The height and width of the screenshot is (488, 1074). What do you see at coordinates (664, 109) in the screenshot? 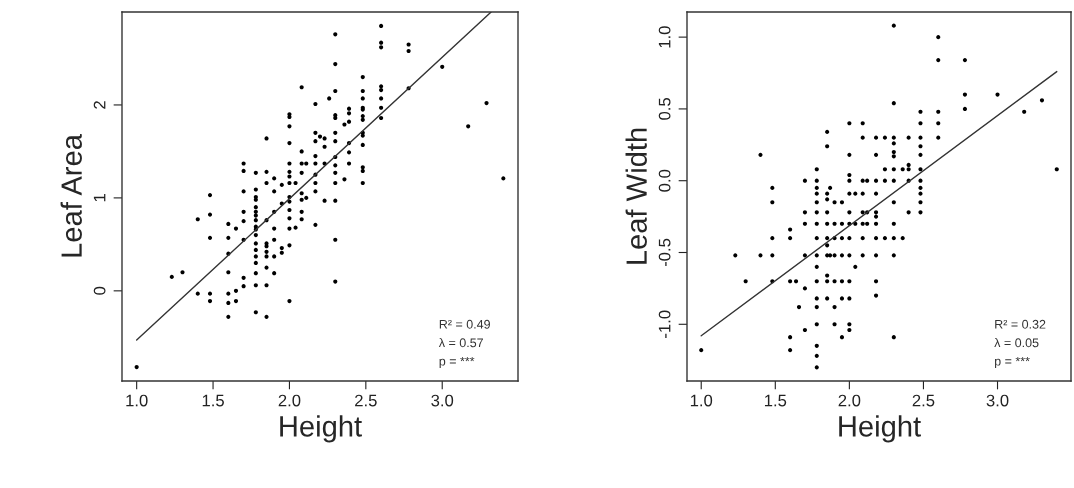
I see `y-tick-label: 0.5` at bounding box center [664, 109].